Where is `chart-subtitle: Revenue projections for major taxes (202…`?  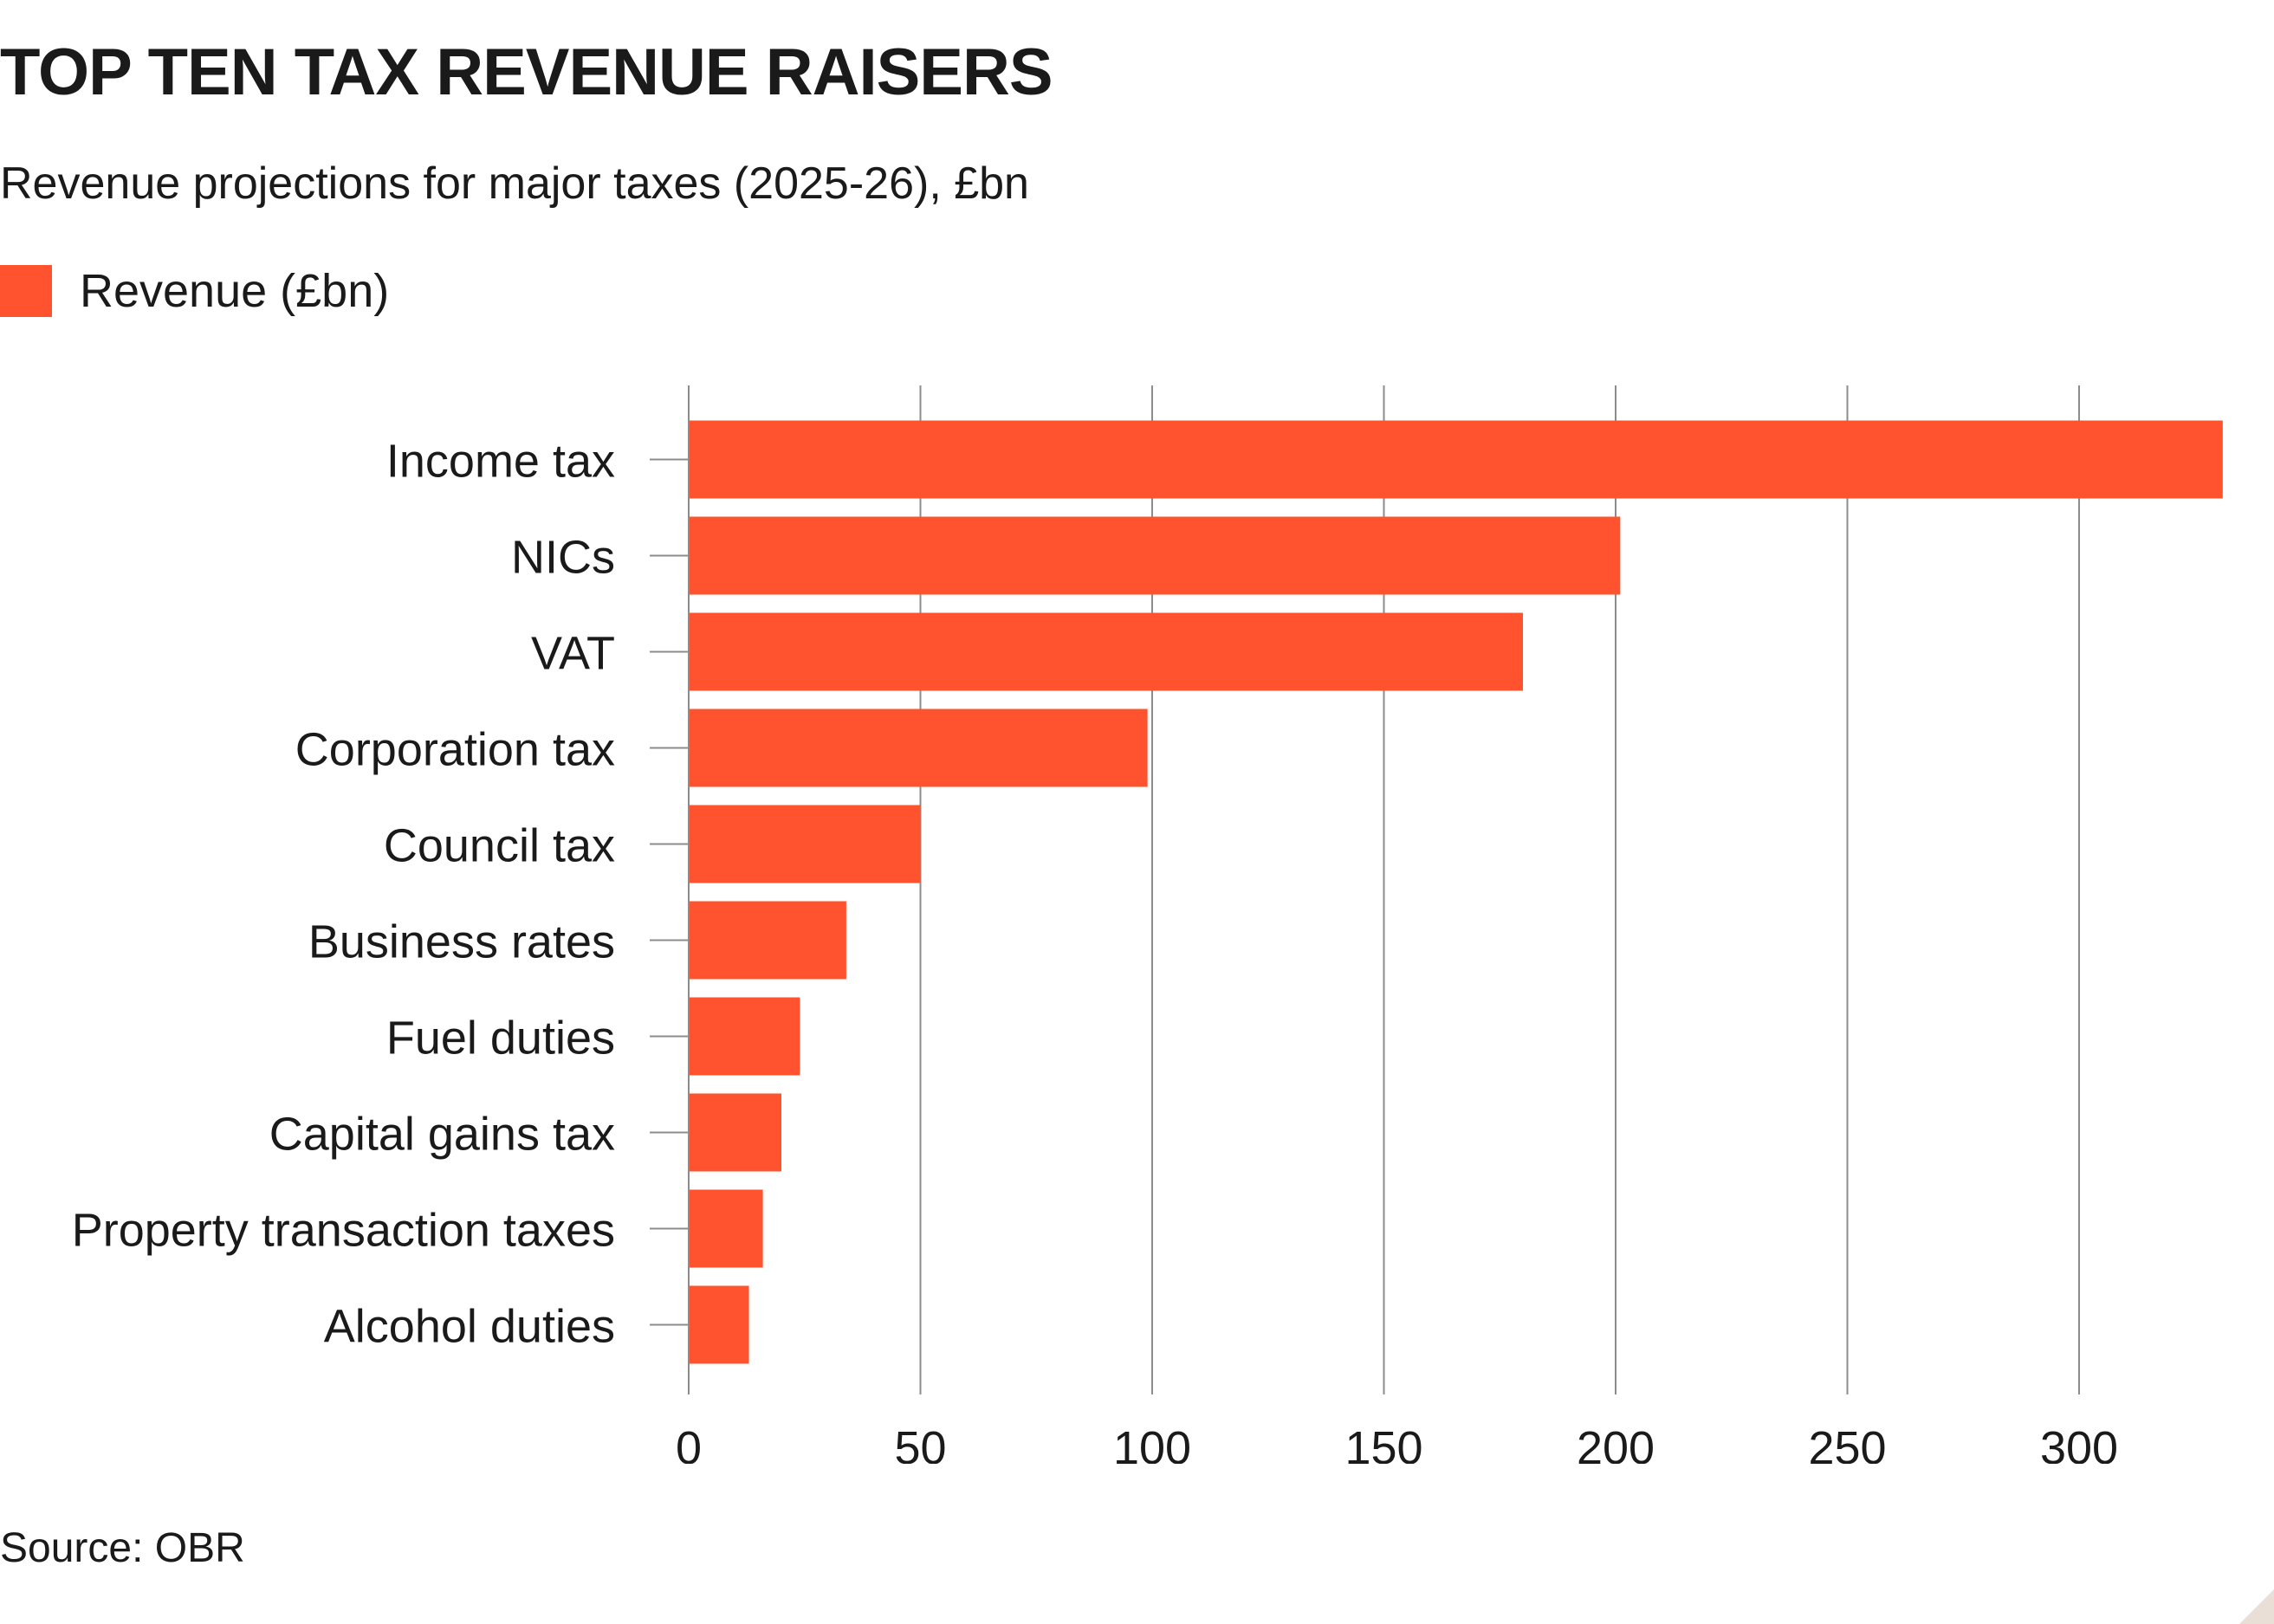
chart-subtitle: Revenue projections for major taxes (202… is located at coordinates (514, 184).